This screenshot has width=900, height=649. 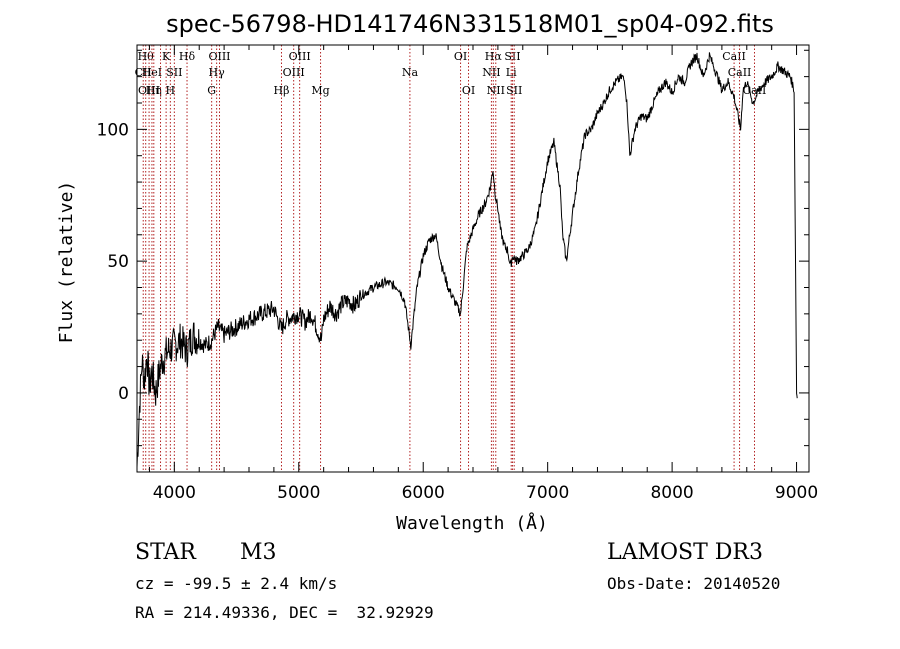 What do you see at coordinates (146, 56) in the screenshot?
I see `line-marker-label-1: Hθ` at bounding box center [146, 56].